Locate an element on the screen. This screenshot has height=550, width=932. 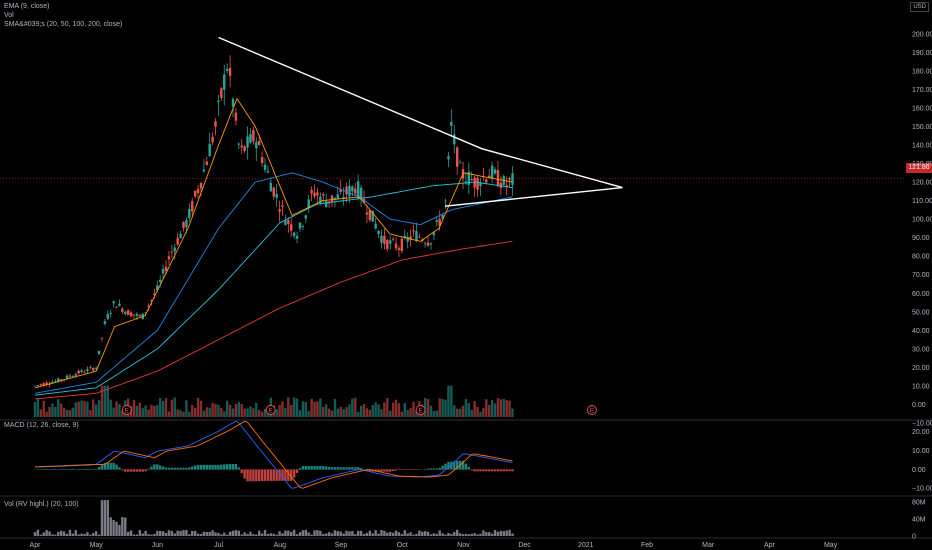
time-tick-label: Feb is located at coordinates (647, 545).